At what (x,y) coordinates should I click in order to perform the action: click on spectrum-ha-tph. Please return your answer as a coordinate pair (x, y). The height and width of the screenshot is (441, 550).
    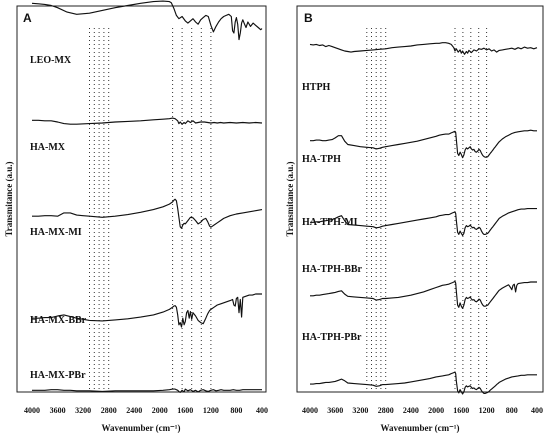
    Looking at the image, I should click on (423, 144).